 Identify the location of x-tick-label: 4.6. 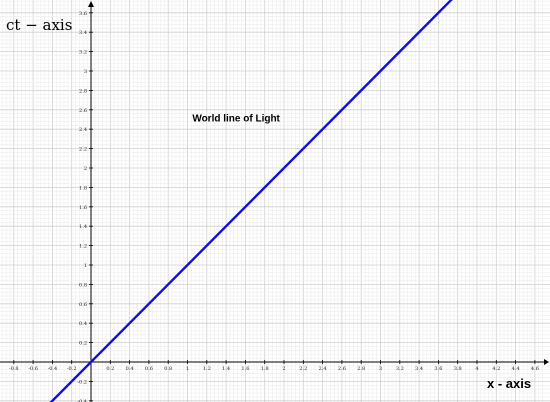
(535, 369).